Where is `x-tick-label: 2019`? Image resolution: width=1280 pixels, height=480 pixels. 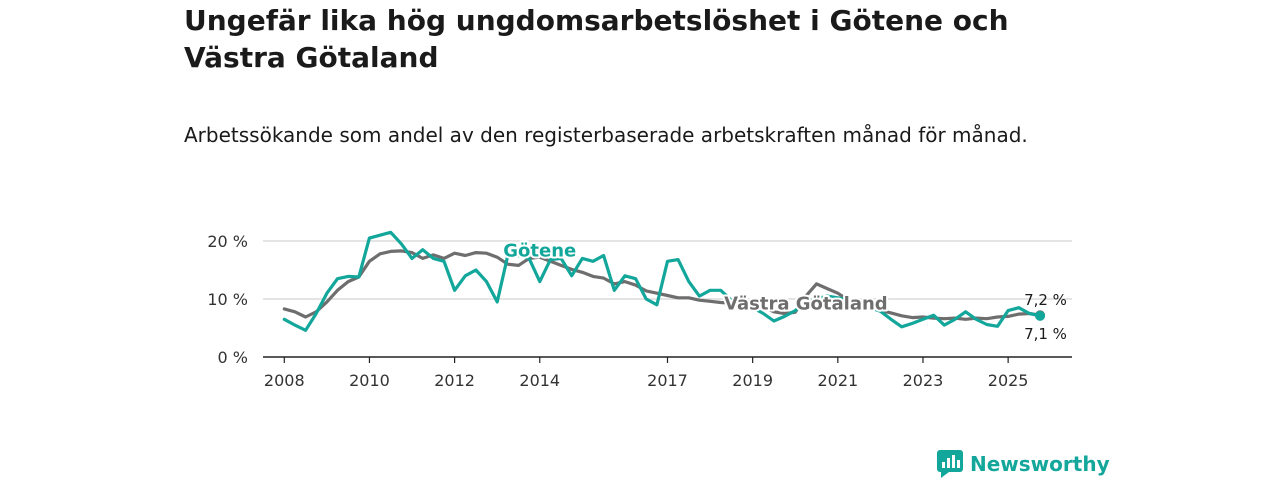 x-tick-label: 2019 is located at coordinates (752, 380).